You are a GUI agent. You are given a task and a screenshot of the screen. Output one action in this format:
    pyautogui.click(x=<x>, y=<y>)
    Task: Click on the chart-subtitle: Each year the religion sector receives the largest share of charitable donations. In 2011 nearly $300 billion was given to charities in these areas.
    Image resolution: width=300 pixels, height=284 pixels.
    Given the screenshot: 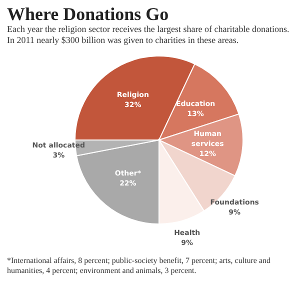 What is the action you would take?
    pyautogui.click(x=148, y=34)
    